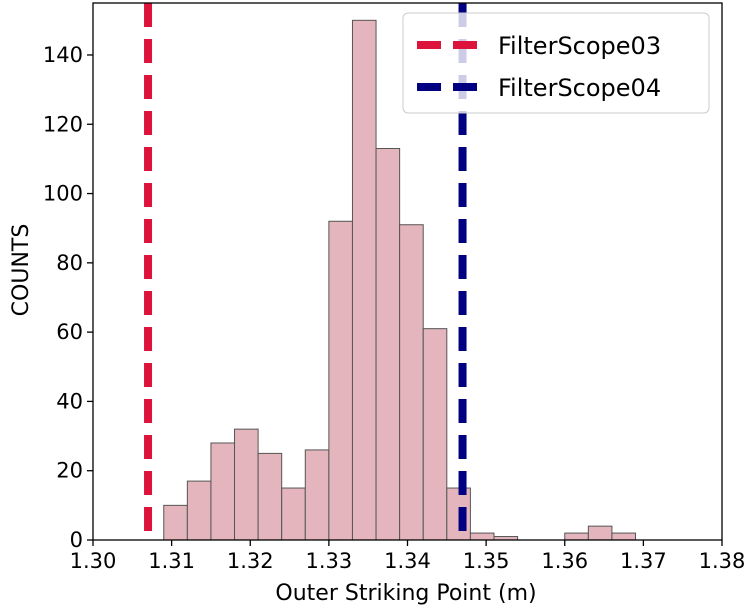 Image resolution: width=750 pixels, height=609 pixels. Describe the element at coordinates (405, 593) in the screenshot. I see `x-axis-label: Outer Striking Point (m)` at that location.